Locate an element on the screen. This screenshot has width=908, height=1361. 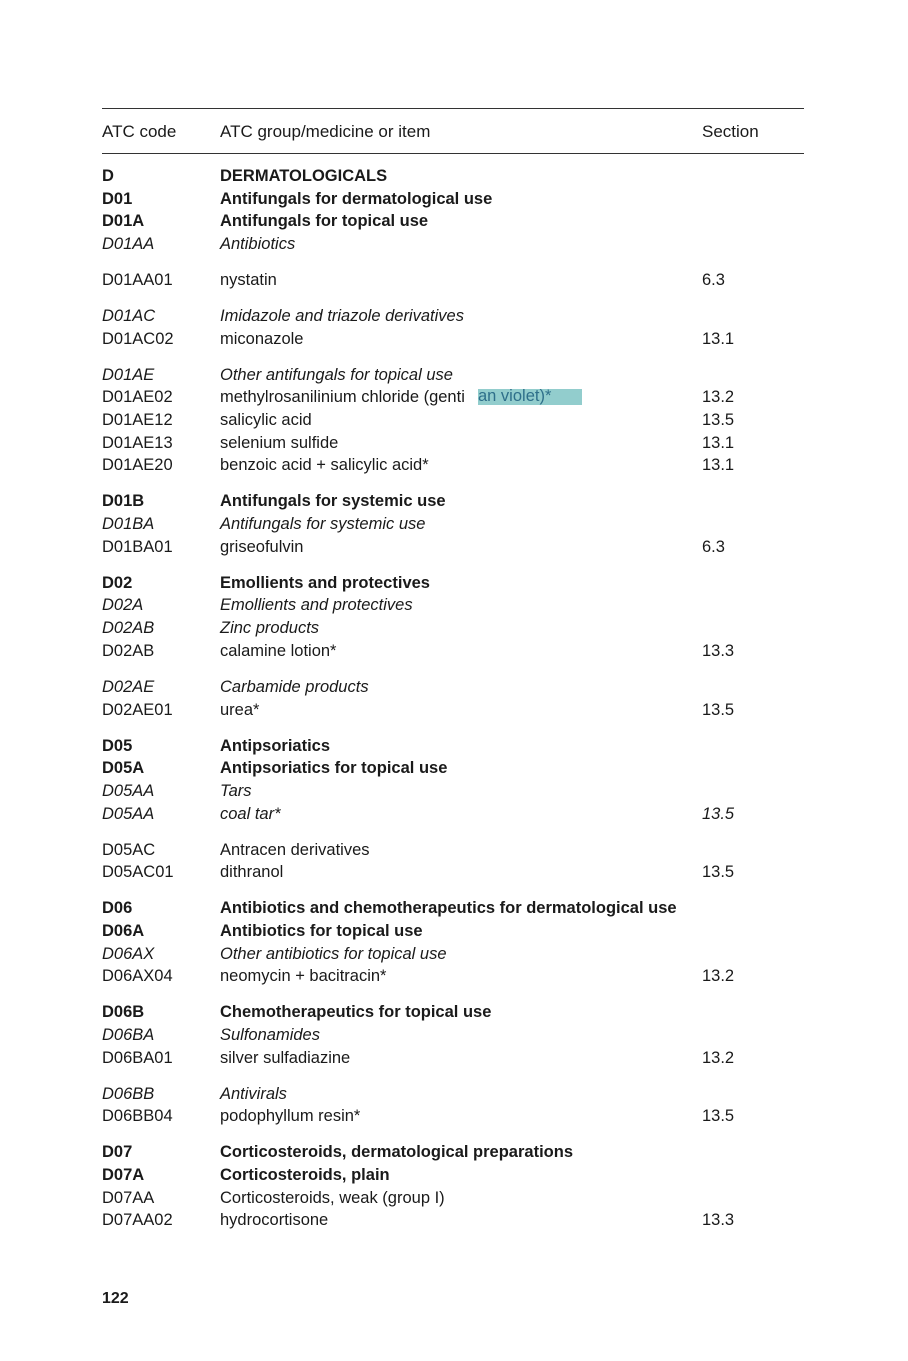
table-row: D01AA Antibiotics is located at coordinates (453, 244).